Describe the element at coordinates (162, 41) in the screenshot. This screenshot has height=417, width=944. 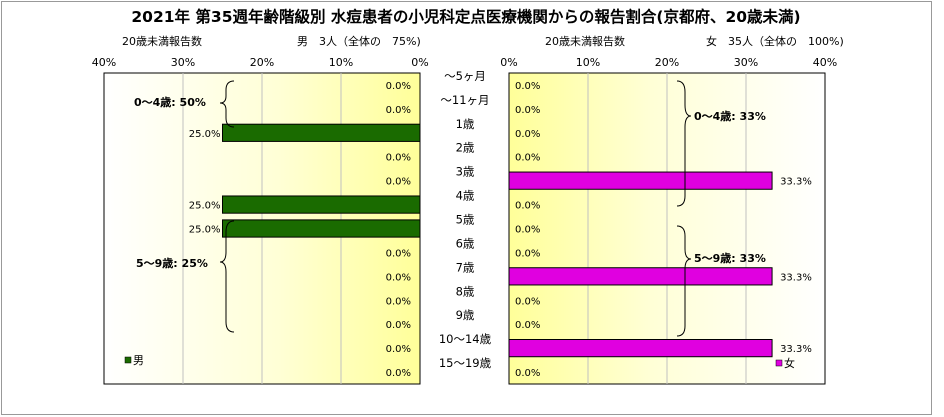
I see `left-caption: 20歳未満報告数` at that location.